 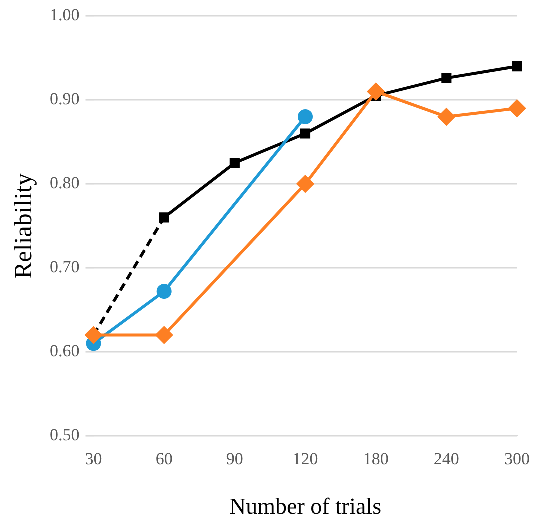 What do you see at coordinates (447, 459) in the screenshot?
I see `x-tick-label: 240` at bounding box center [447, 459].